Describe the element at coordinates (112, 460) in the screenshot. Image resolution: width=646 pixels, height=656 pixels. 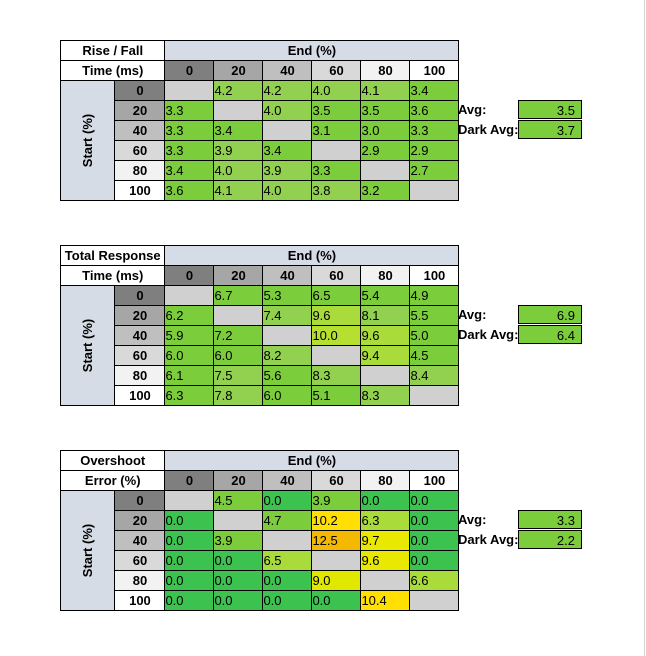
I see `table-title-line1: Overshoot` at that location.